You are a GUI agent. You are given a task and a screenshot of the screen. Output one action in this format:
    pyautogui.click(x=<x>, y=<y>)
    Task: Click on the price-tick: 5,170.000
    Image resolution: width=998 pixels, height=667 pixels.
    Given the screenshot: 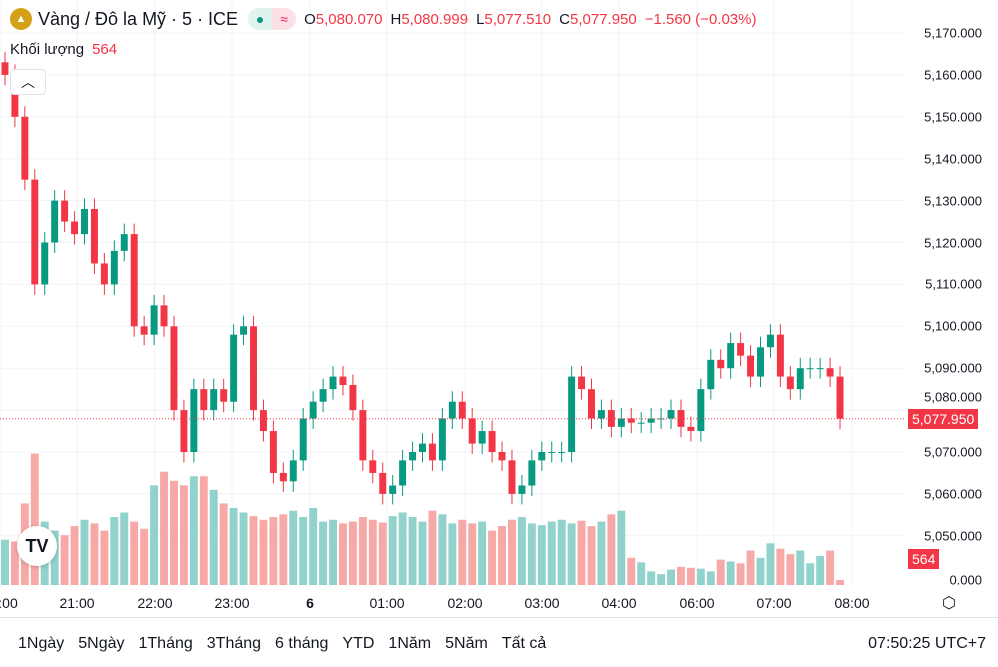 What is the action you would take?
    pyautogui.click(x=953, y=33)
    